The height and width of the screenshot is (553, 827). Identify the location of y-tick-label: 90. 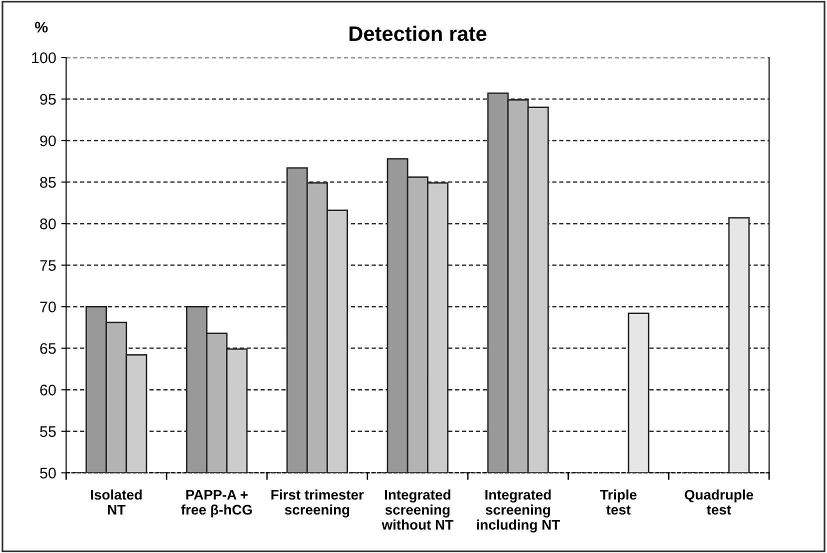
(48, 140).